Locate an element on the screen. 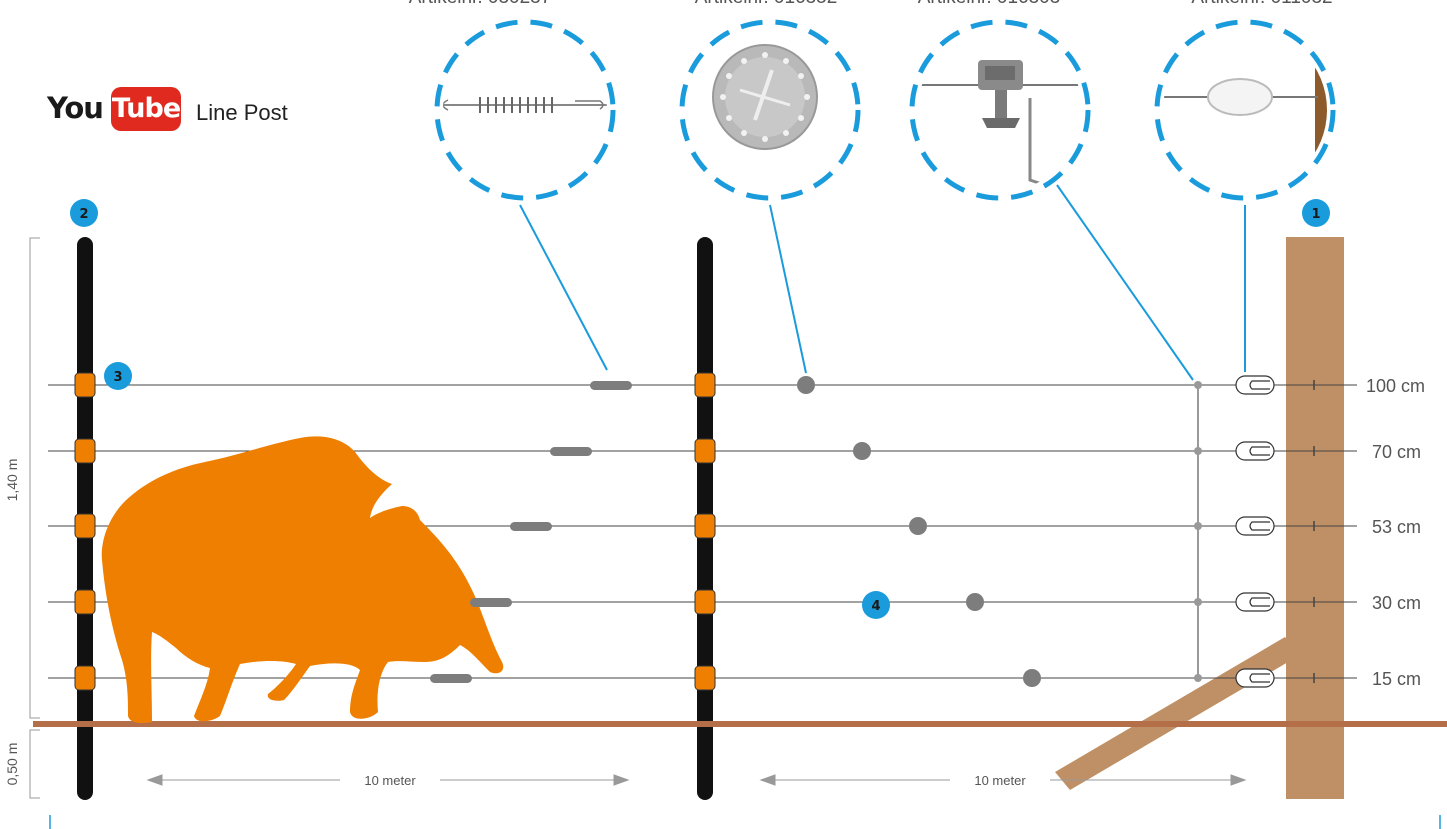 The height and width of the screenshot is (829, 1447). wire-connector-clamp-icon is located at coordinates (1000, 126).